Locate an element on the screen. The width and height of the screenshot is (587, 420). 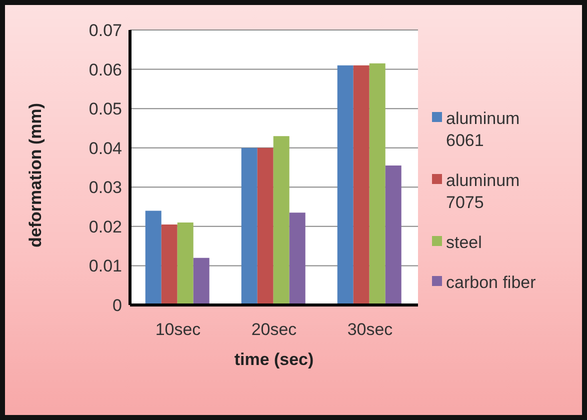
legend-label: carbon fiber is located at coordinates (491, 283).